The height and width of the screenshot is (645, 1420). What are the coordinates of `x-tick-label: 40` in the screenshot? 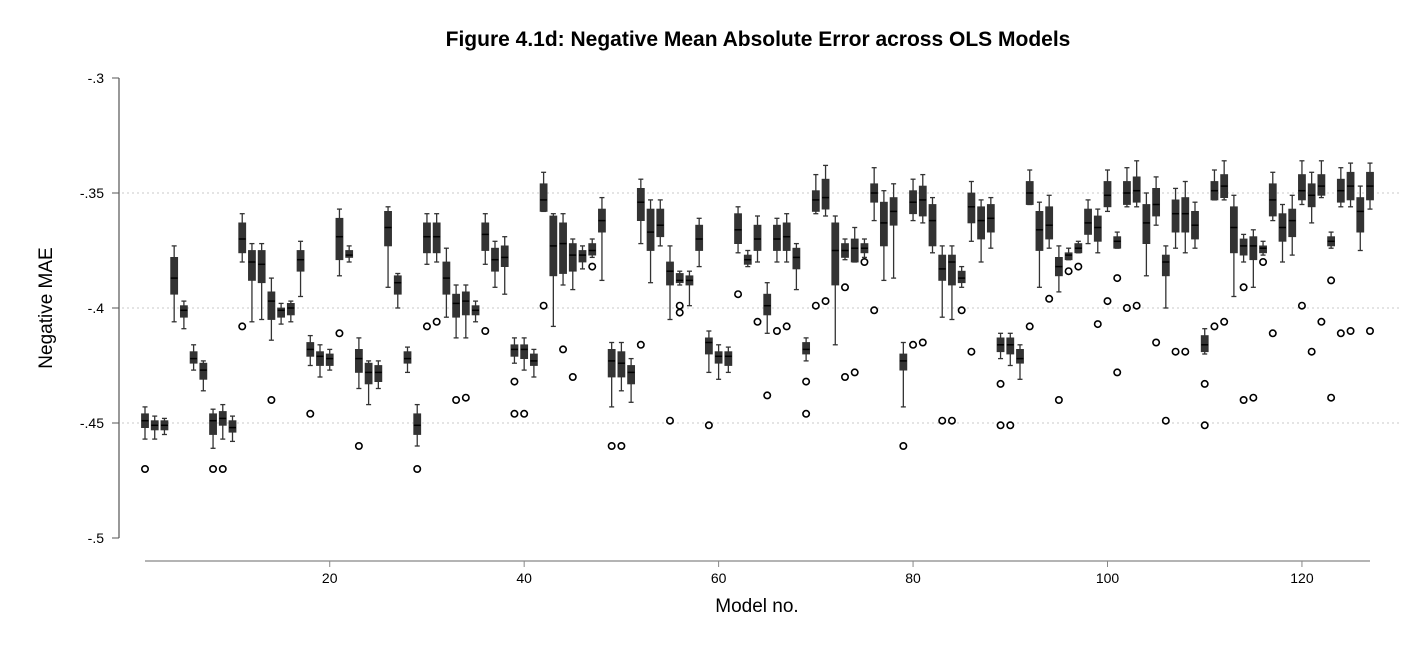 It's located at (524, 578).